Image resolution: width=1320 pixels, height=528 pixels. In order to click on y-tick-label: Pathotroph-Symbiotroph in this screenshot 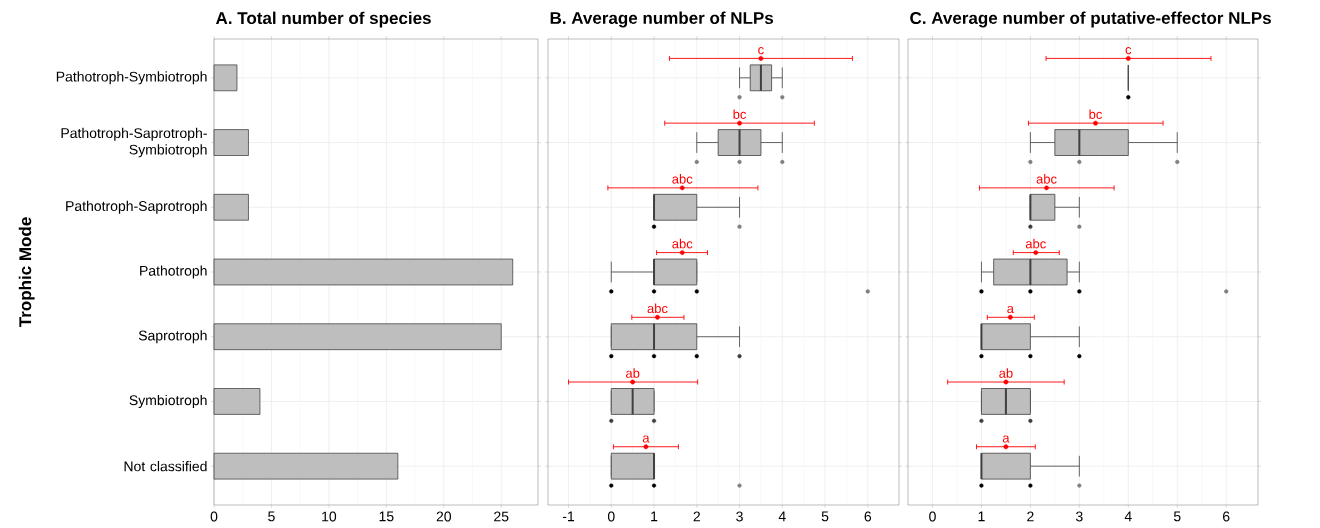, I will do `click(131, 78)`.